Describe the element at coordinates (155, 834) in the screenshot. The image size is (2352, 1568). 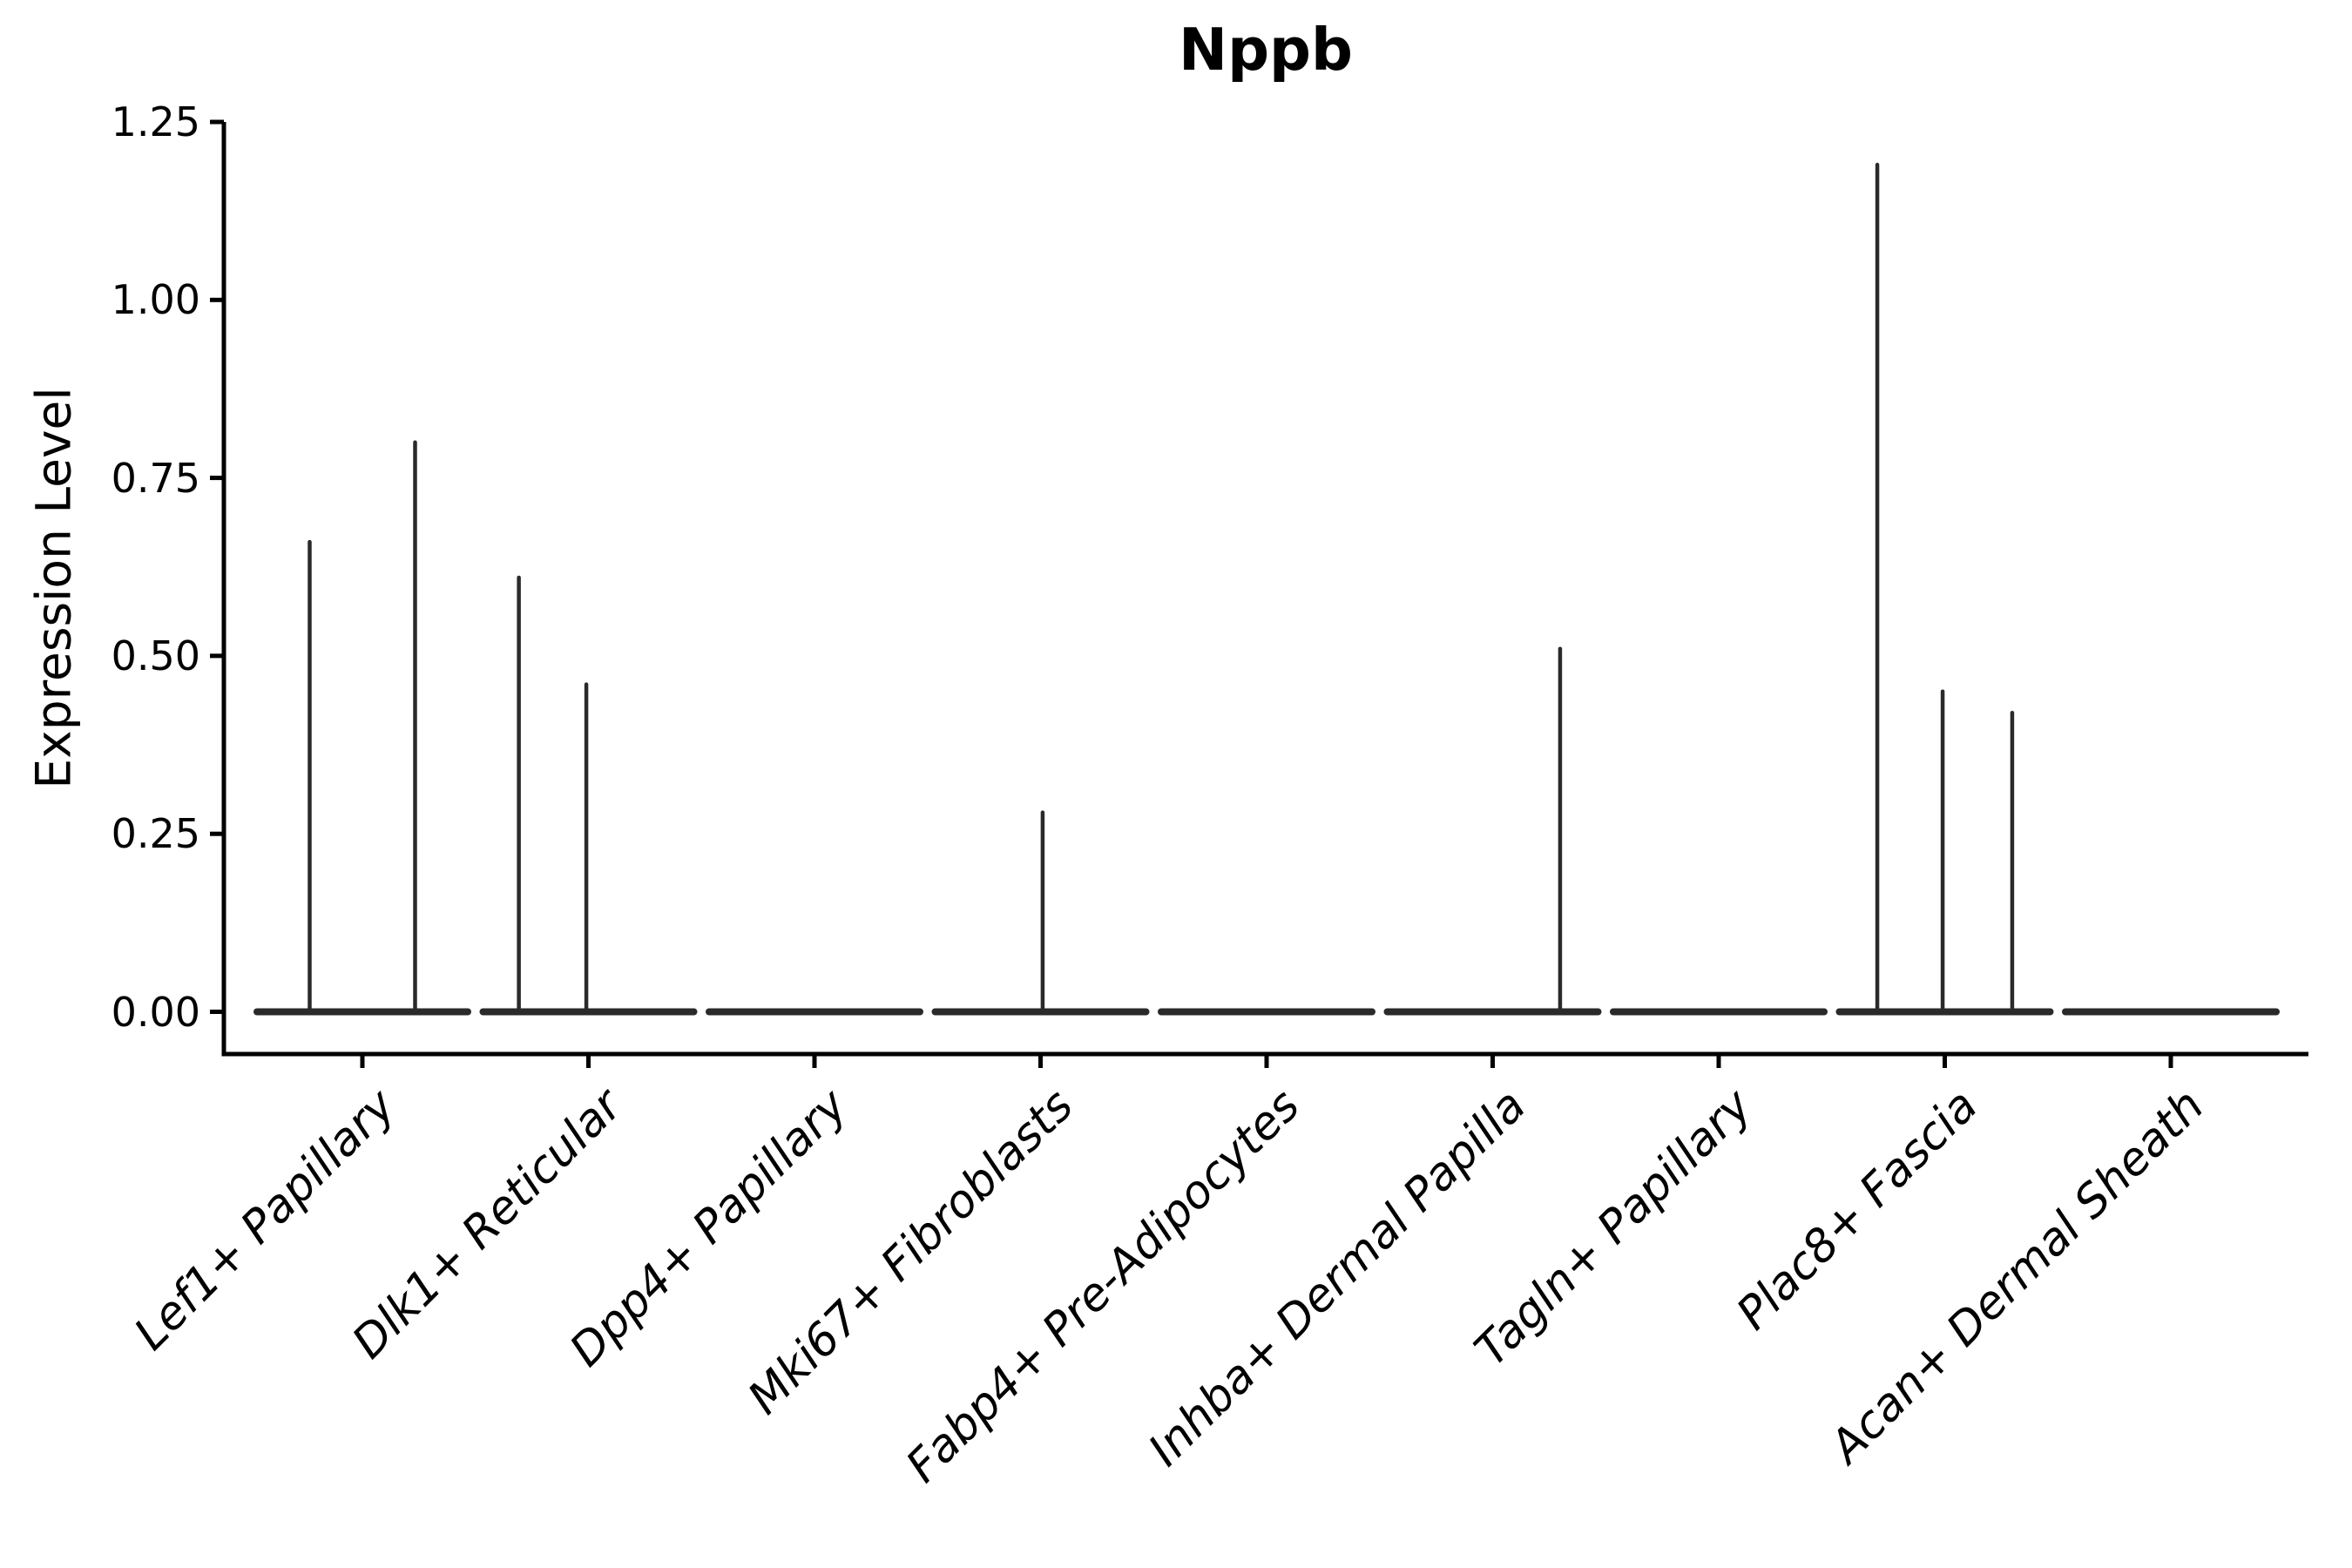
I see `y-tick-label: 0.25` at that location.